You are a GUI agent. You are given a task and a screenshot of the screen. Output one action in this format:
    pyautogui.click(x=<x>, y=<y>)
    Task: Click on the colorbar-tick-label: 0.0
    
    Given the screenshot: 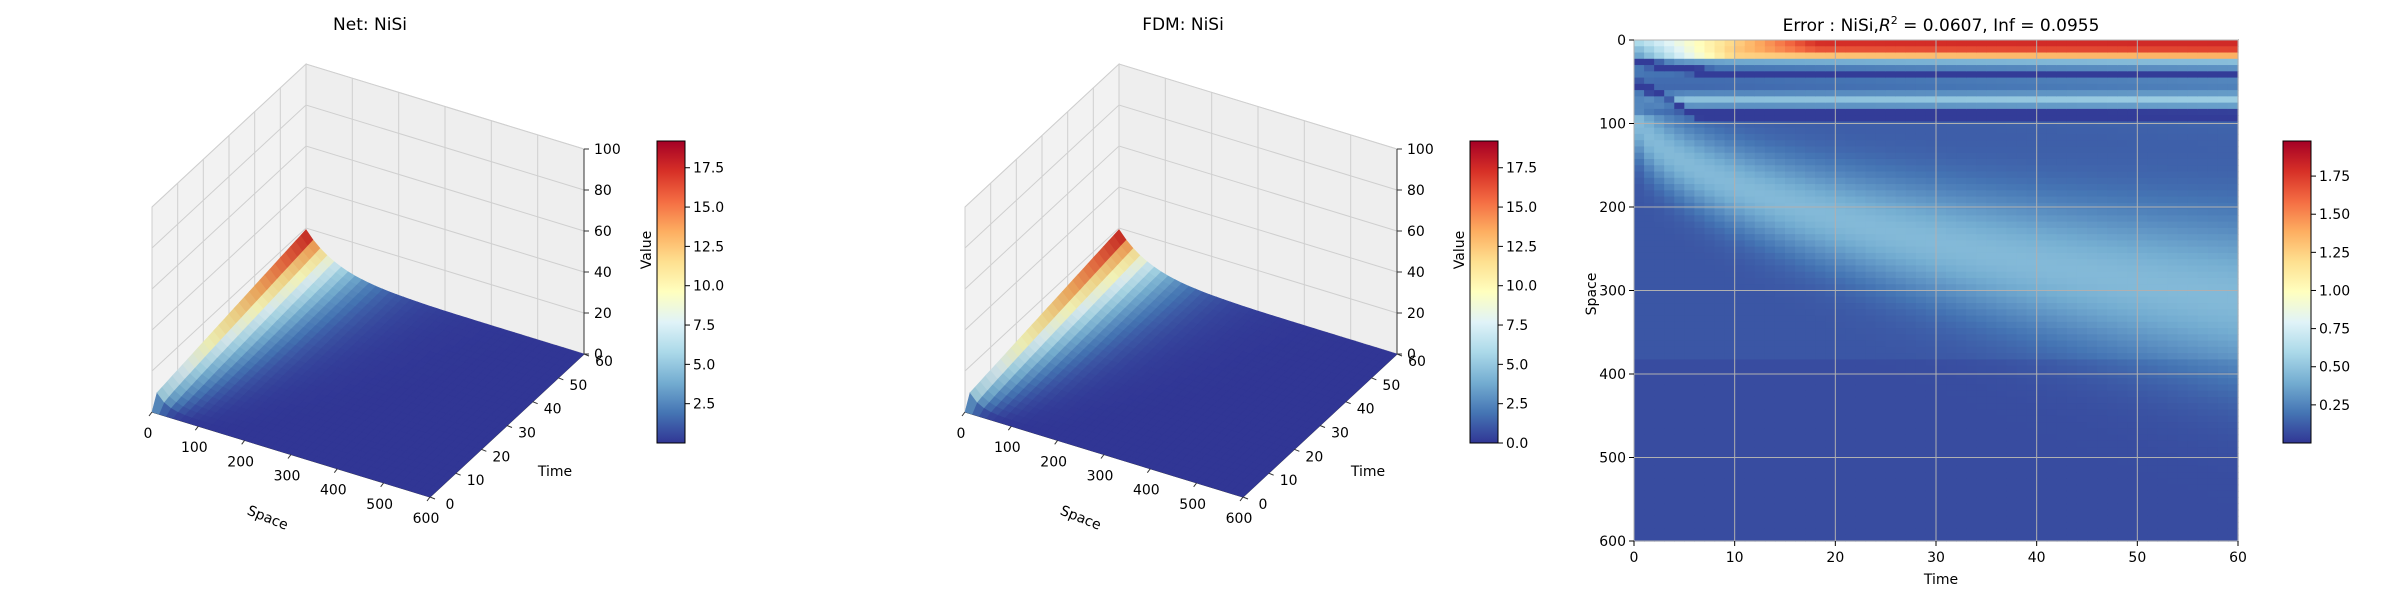 What is the action you would take?
    pyautogui.click(x=1517, y=444)
    